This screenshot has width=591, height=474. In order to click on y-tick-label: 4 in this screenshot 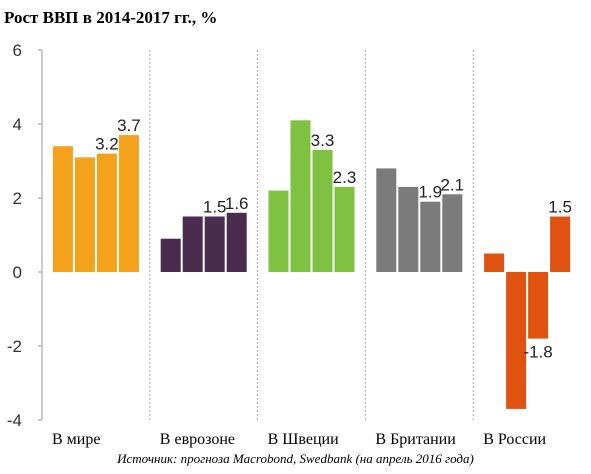, I will do `click(17, 124)`.